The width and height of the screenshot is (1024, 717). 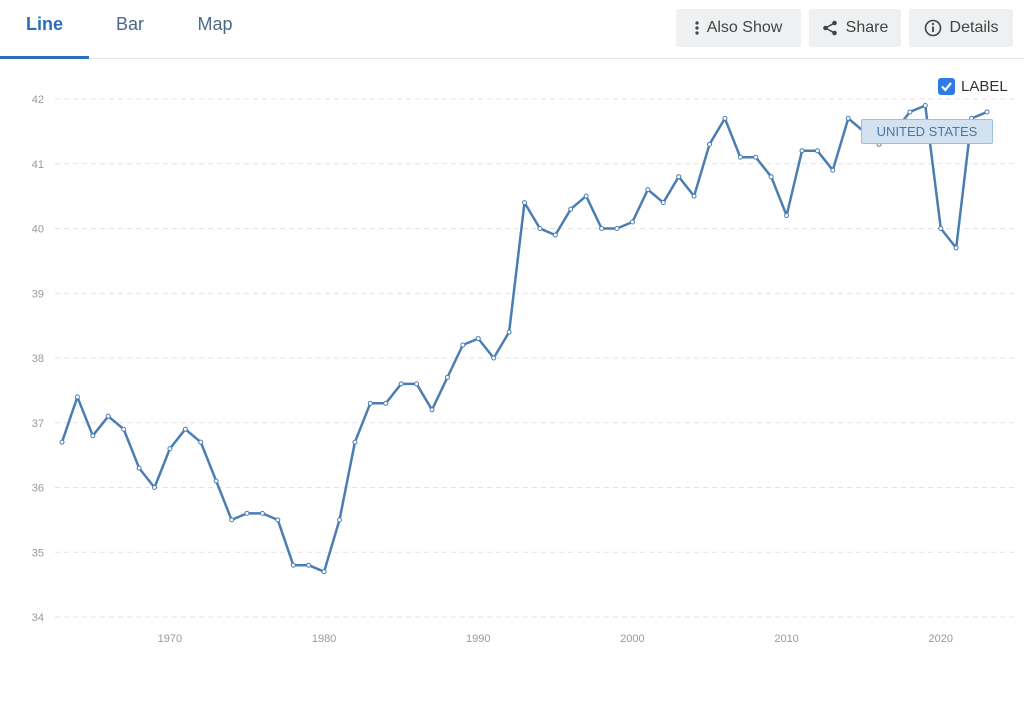 What do you see at coordinates (697, 28) in the screenshot?
I see `more-vertical-icon` at bounding box center [697, 28].